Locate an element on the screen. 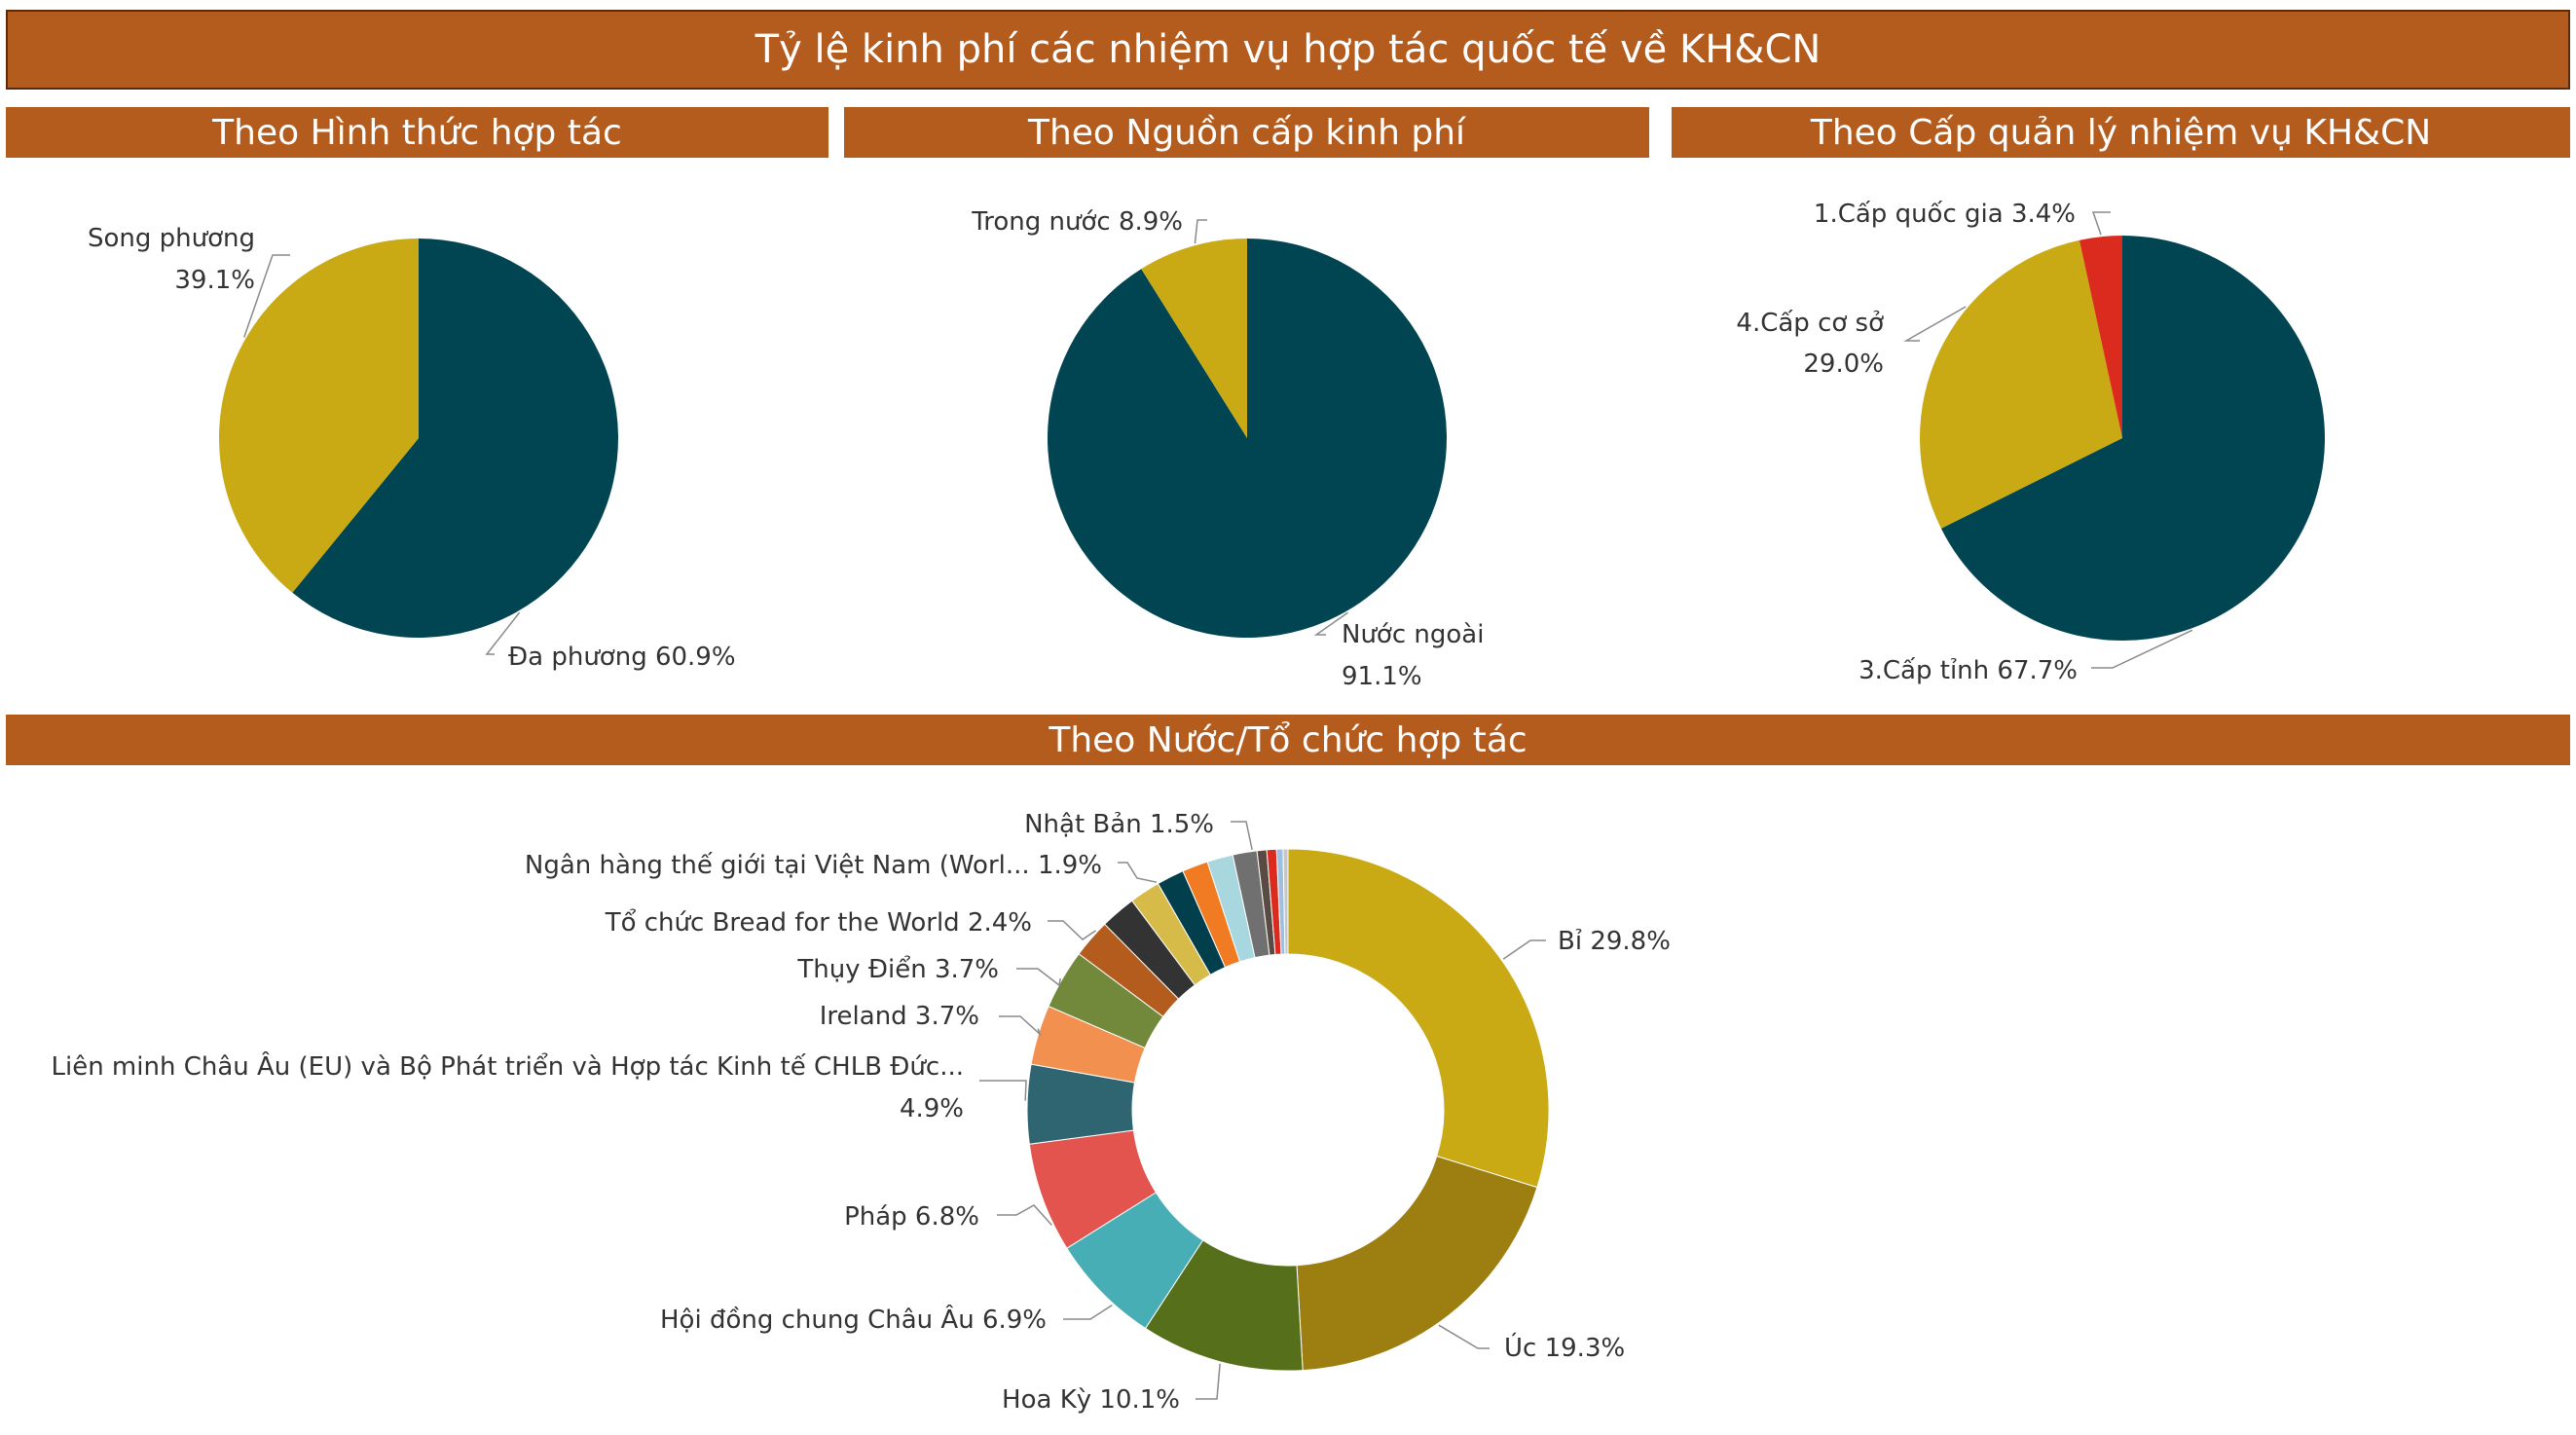 The image size is (2576, 1435). slice-1-cap-quoc-gia is located at coordinates (2100, 337).